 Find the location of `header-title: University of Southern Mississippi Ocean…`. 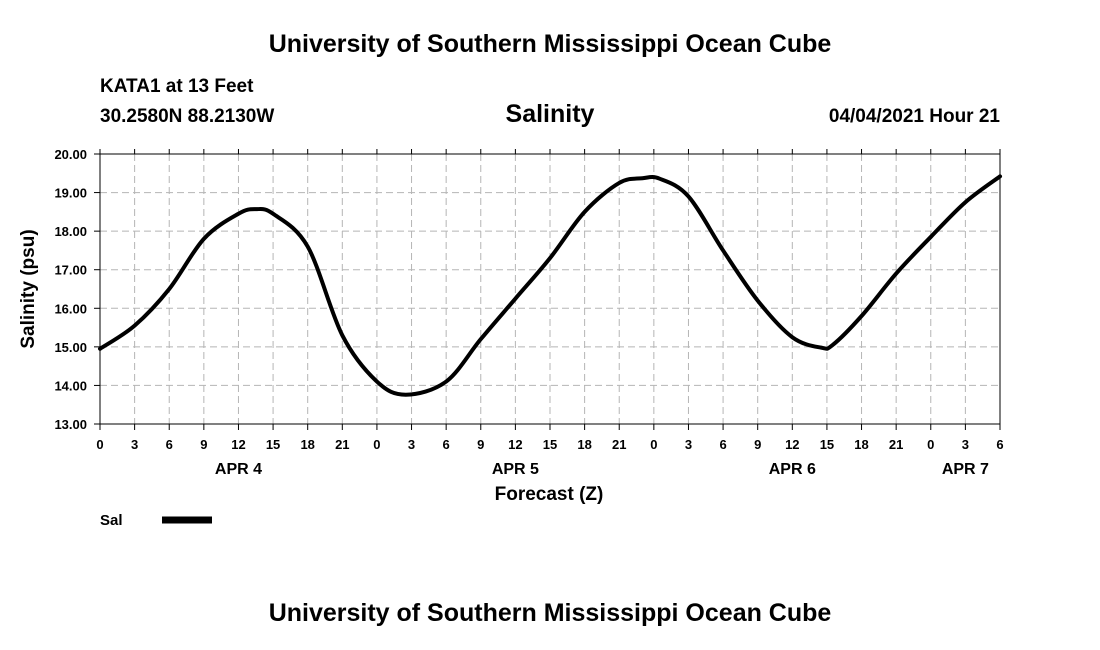

header-title: University of Southern Mississippi Ocean… is located at coordinates (550, 44).